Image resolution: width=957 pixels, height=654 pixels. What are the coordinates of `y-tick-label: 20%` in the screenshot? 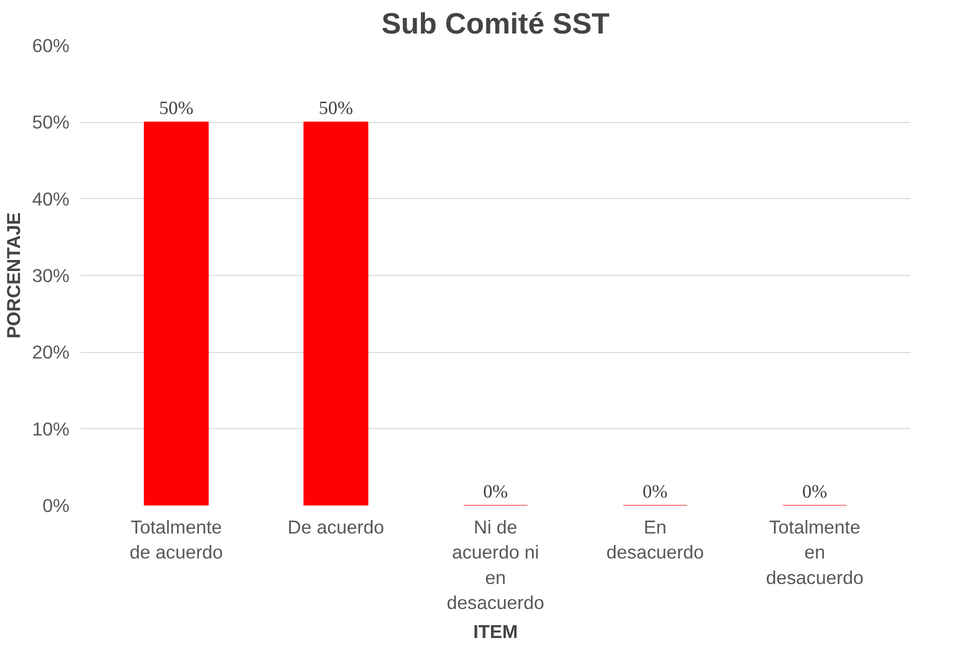 It's located at (51, 352).